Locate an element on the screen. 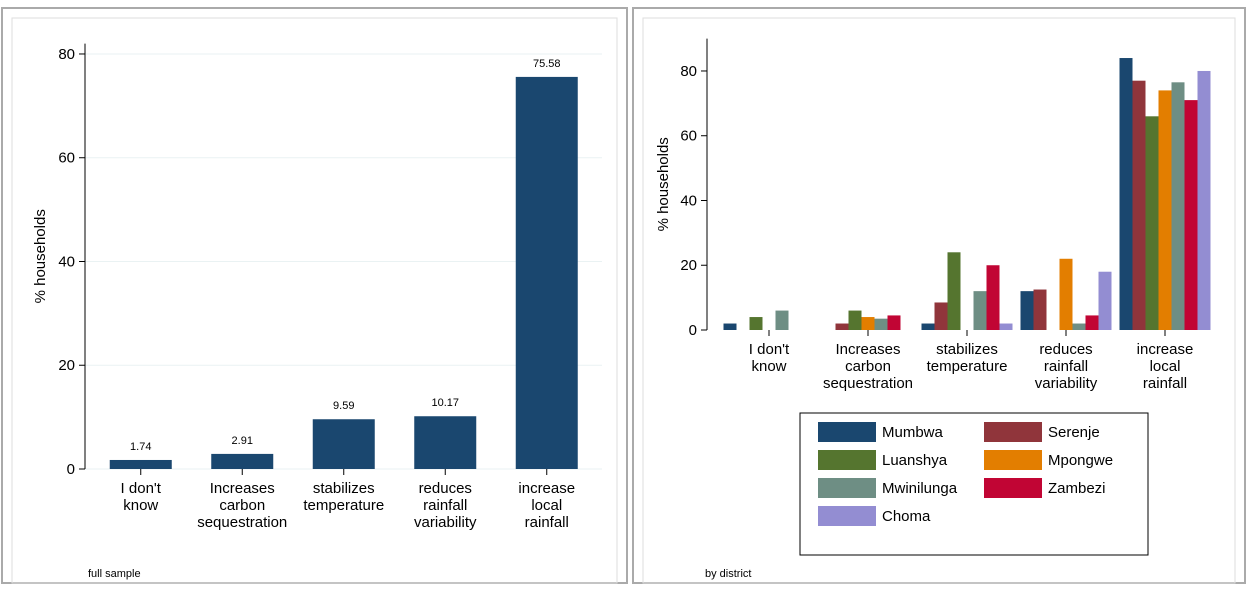  legend-label: Mwinilunga is located at coordinates (920, 488).